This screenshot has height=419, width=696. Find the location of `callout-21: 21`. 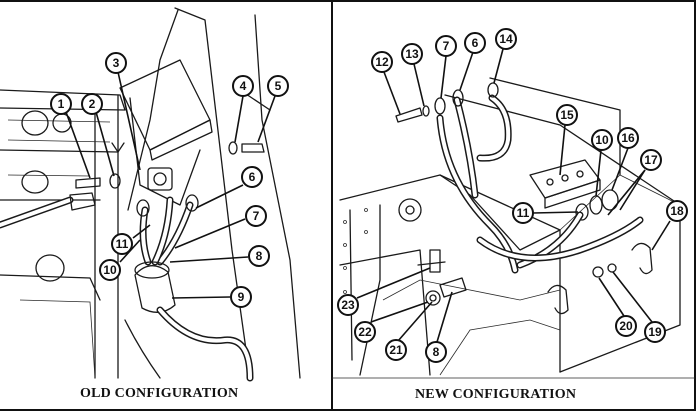

callout-21: 21 is located at coordinates (396, 350).